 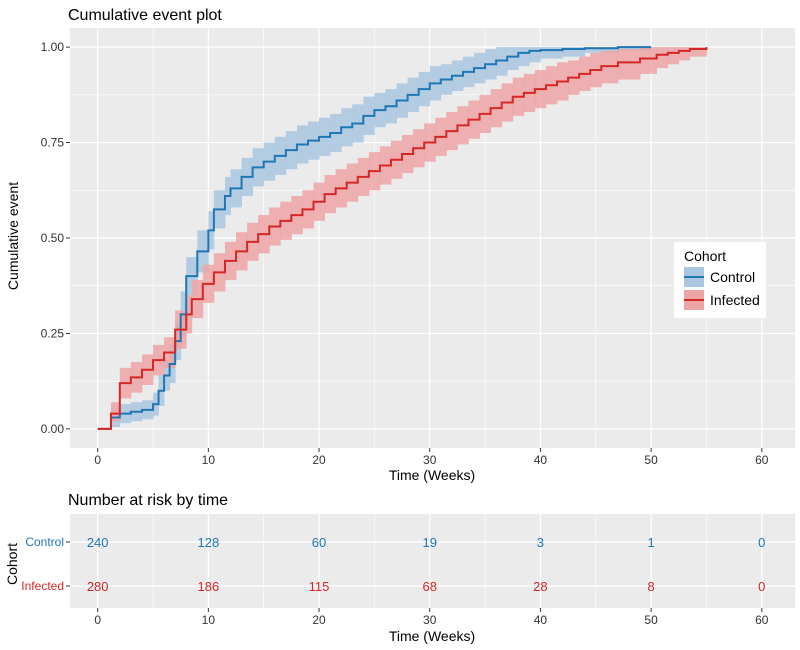 What do you see at coordinates (432, 475) in the screenshot?
I see `main-plot-x-axis-title: Time (Weeks)` at bounding box center [432, 475].